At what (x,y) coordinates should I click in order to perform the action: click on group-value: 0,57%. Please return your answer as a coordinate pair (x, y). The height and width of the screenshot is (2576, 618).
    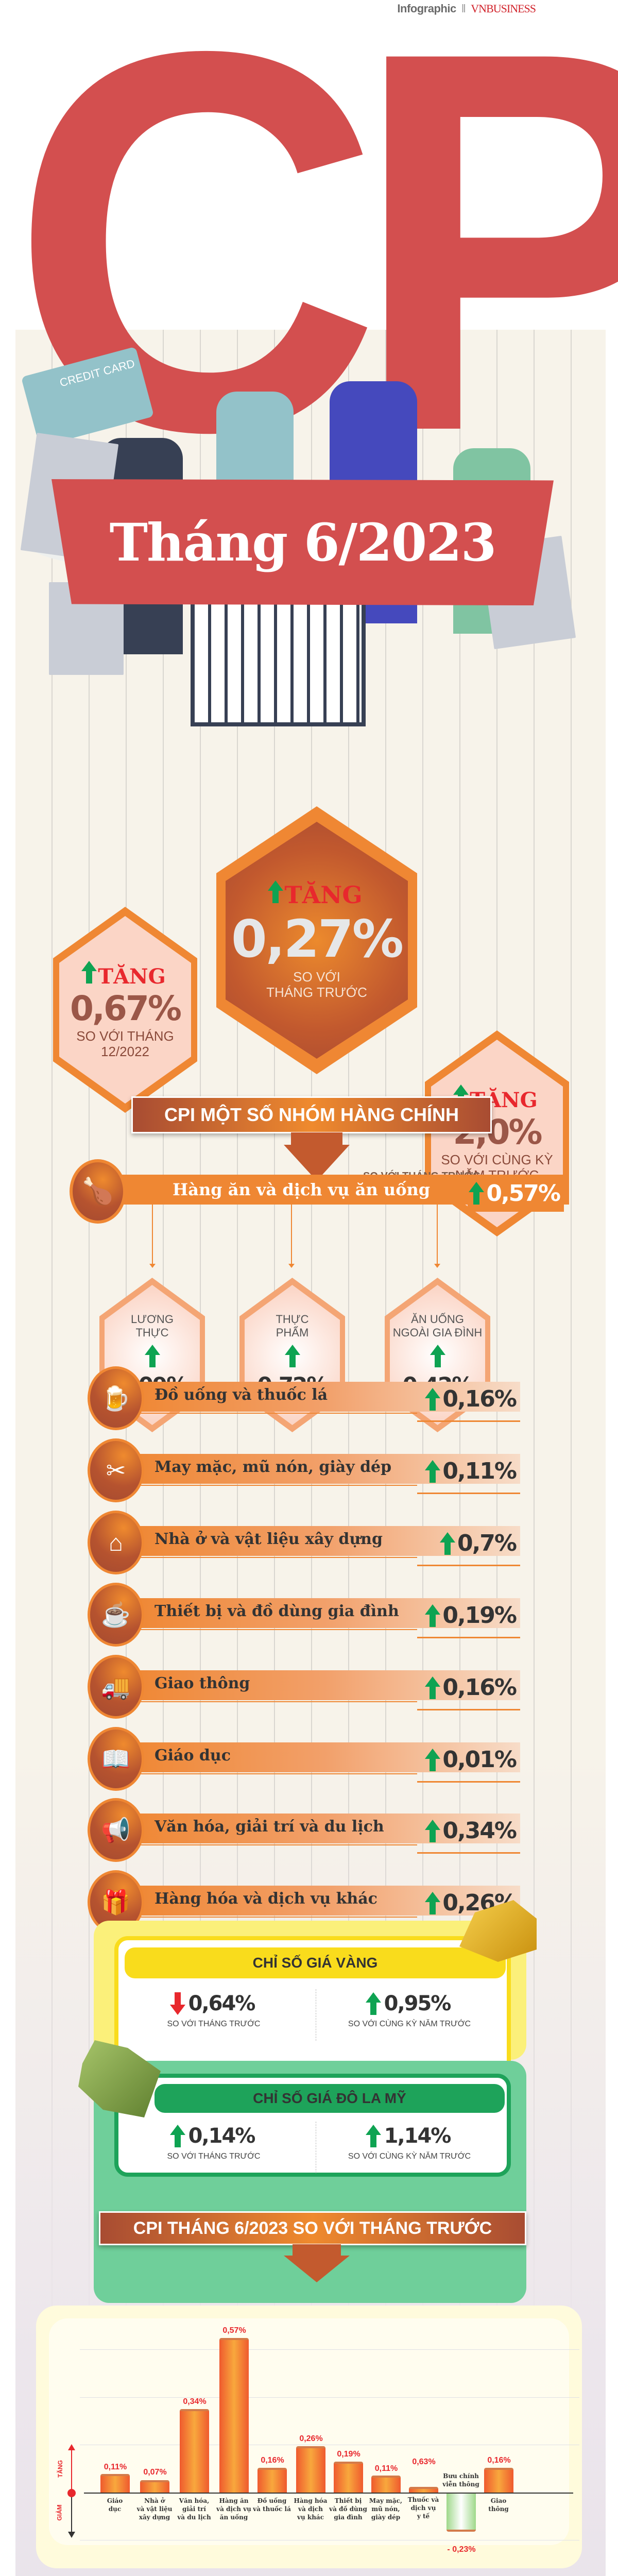
    Looking at the image, I should click on (516, 1193).